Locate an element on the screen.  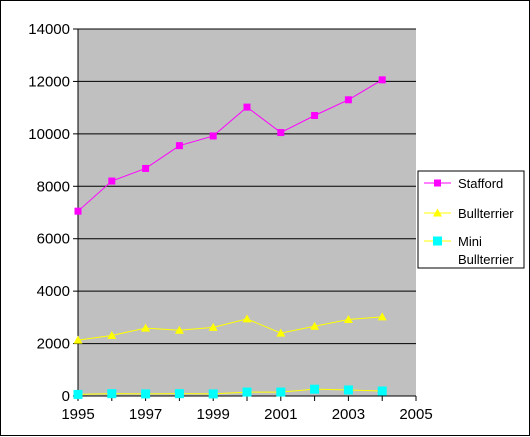
x-tick-labels: 1995 1997 1999 2001 2003 2005 is located at coordinates (247, 409).